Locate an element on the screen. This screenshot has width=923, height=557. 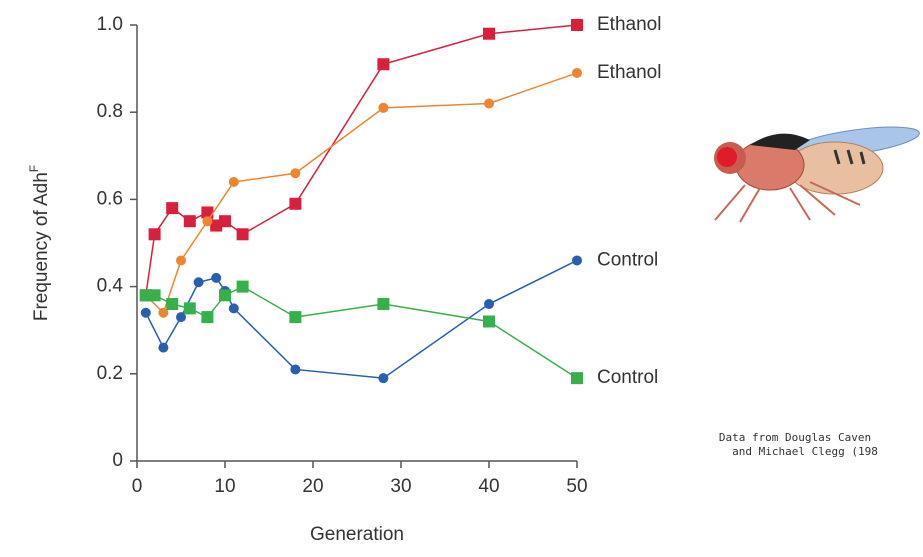
y-axis-label: Frequency of AdhF is located at coordinates (39, 243).